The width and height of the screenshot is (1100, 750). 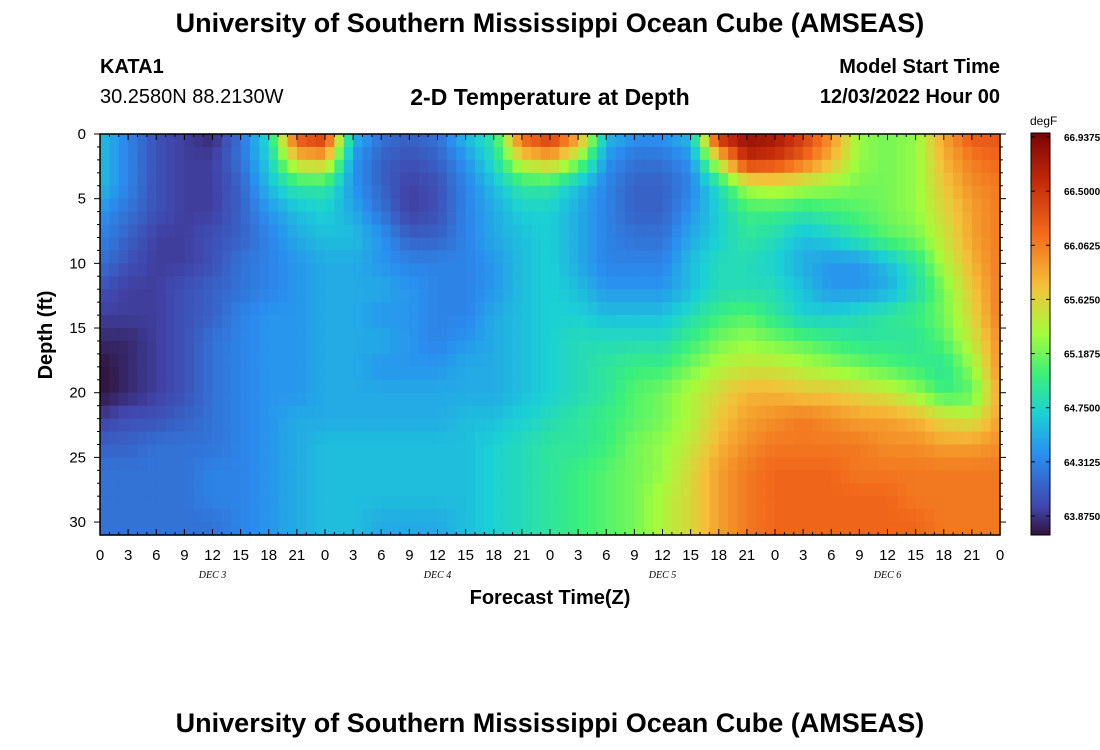 What do you see at coordinates (381, 555) in the screenshot?
I see `x-tick-label: 6` at bounding box center [381, 555].